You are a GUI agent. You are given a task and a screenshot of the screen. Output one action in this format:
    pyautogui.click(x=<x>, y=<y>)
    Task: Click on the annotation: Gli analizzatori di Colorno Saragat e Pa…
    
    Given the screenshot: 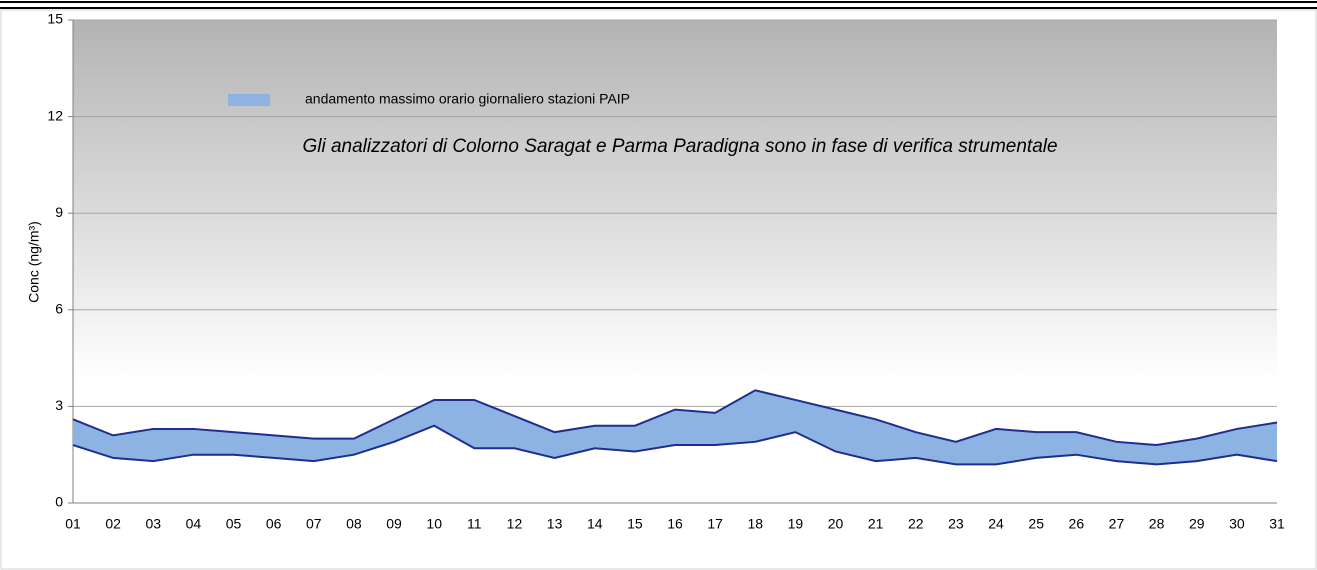 What is the action you would take?
    pyautogui.click(x=679, y=146)
    